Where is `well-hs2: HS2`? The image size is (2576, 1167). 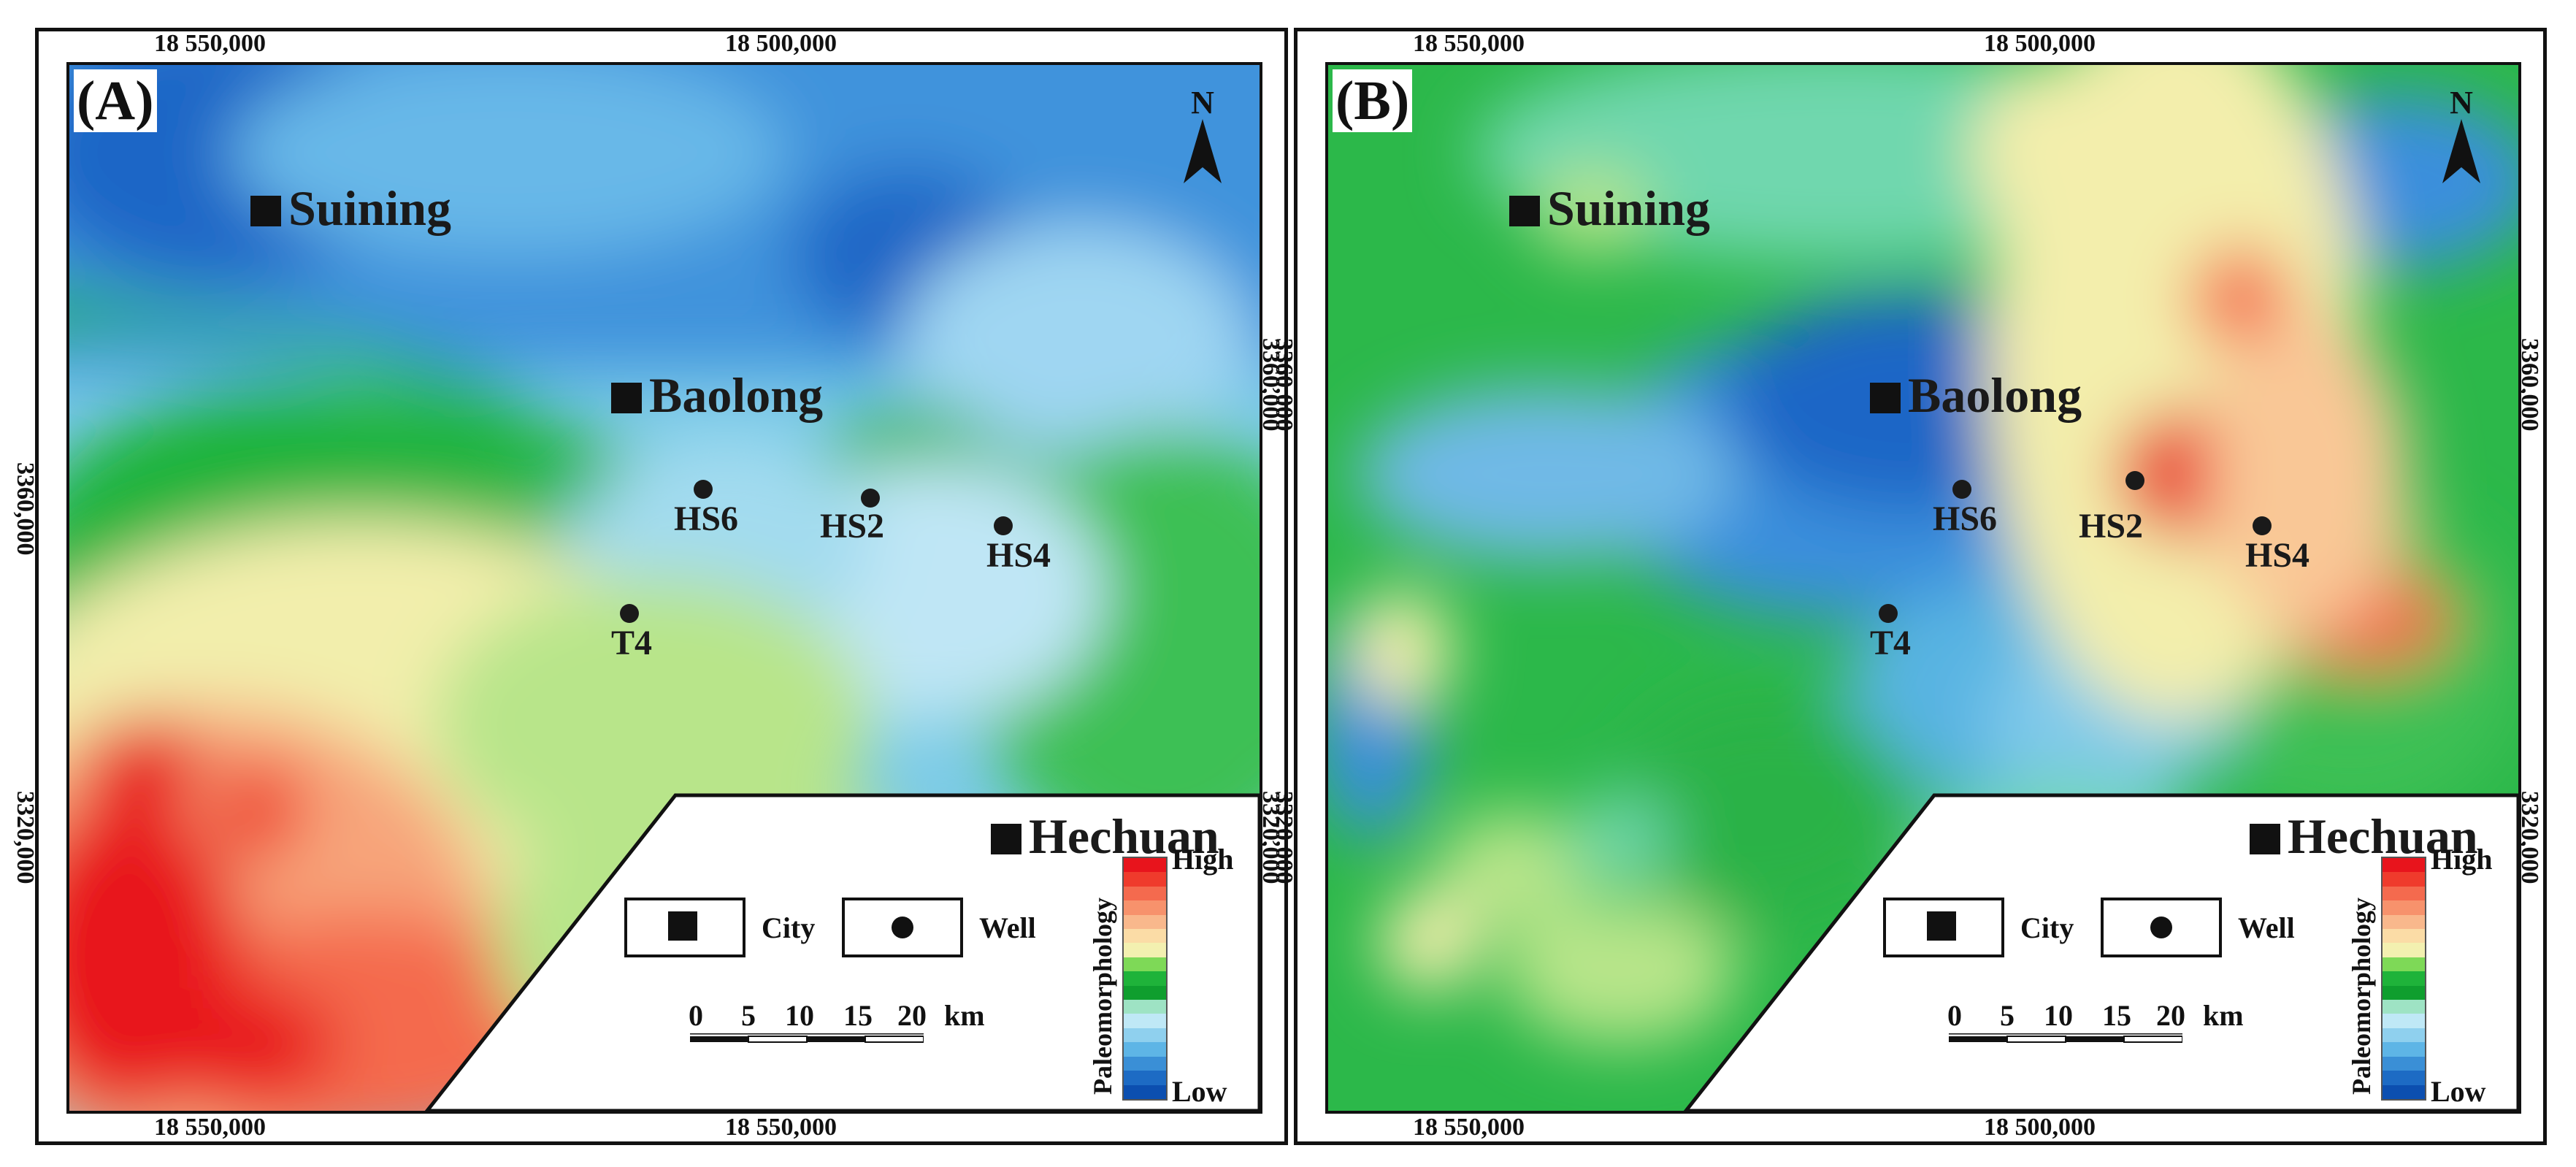
well-hs2: HS2 is located at coordinates (2111, 508).